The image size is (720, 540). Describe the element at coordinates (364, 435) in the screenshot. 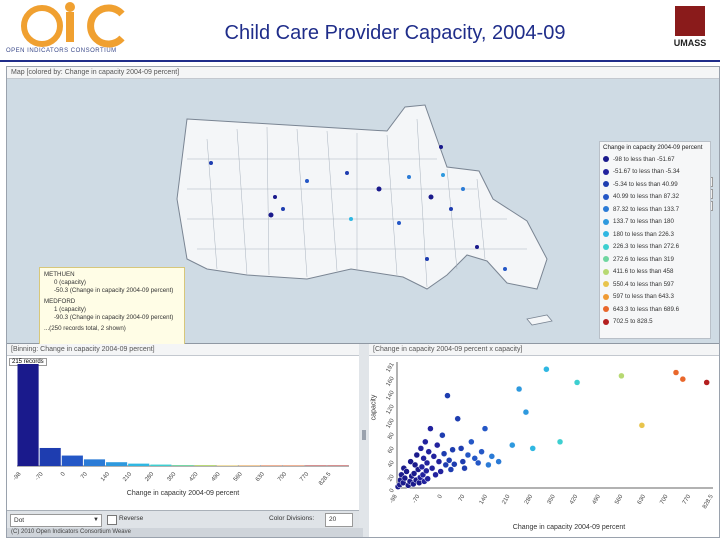

I see `splitter-grip` at that location.